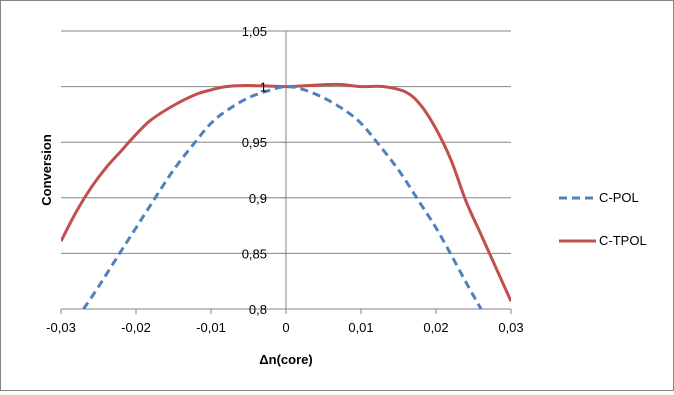  Describe the element at coordinates (61, 327) in the screenshot. I see `x-tick-label: -0,03` at that location.